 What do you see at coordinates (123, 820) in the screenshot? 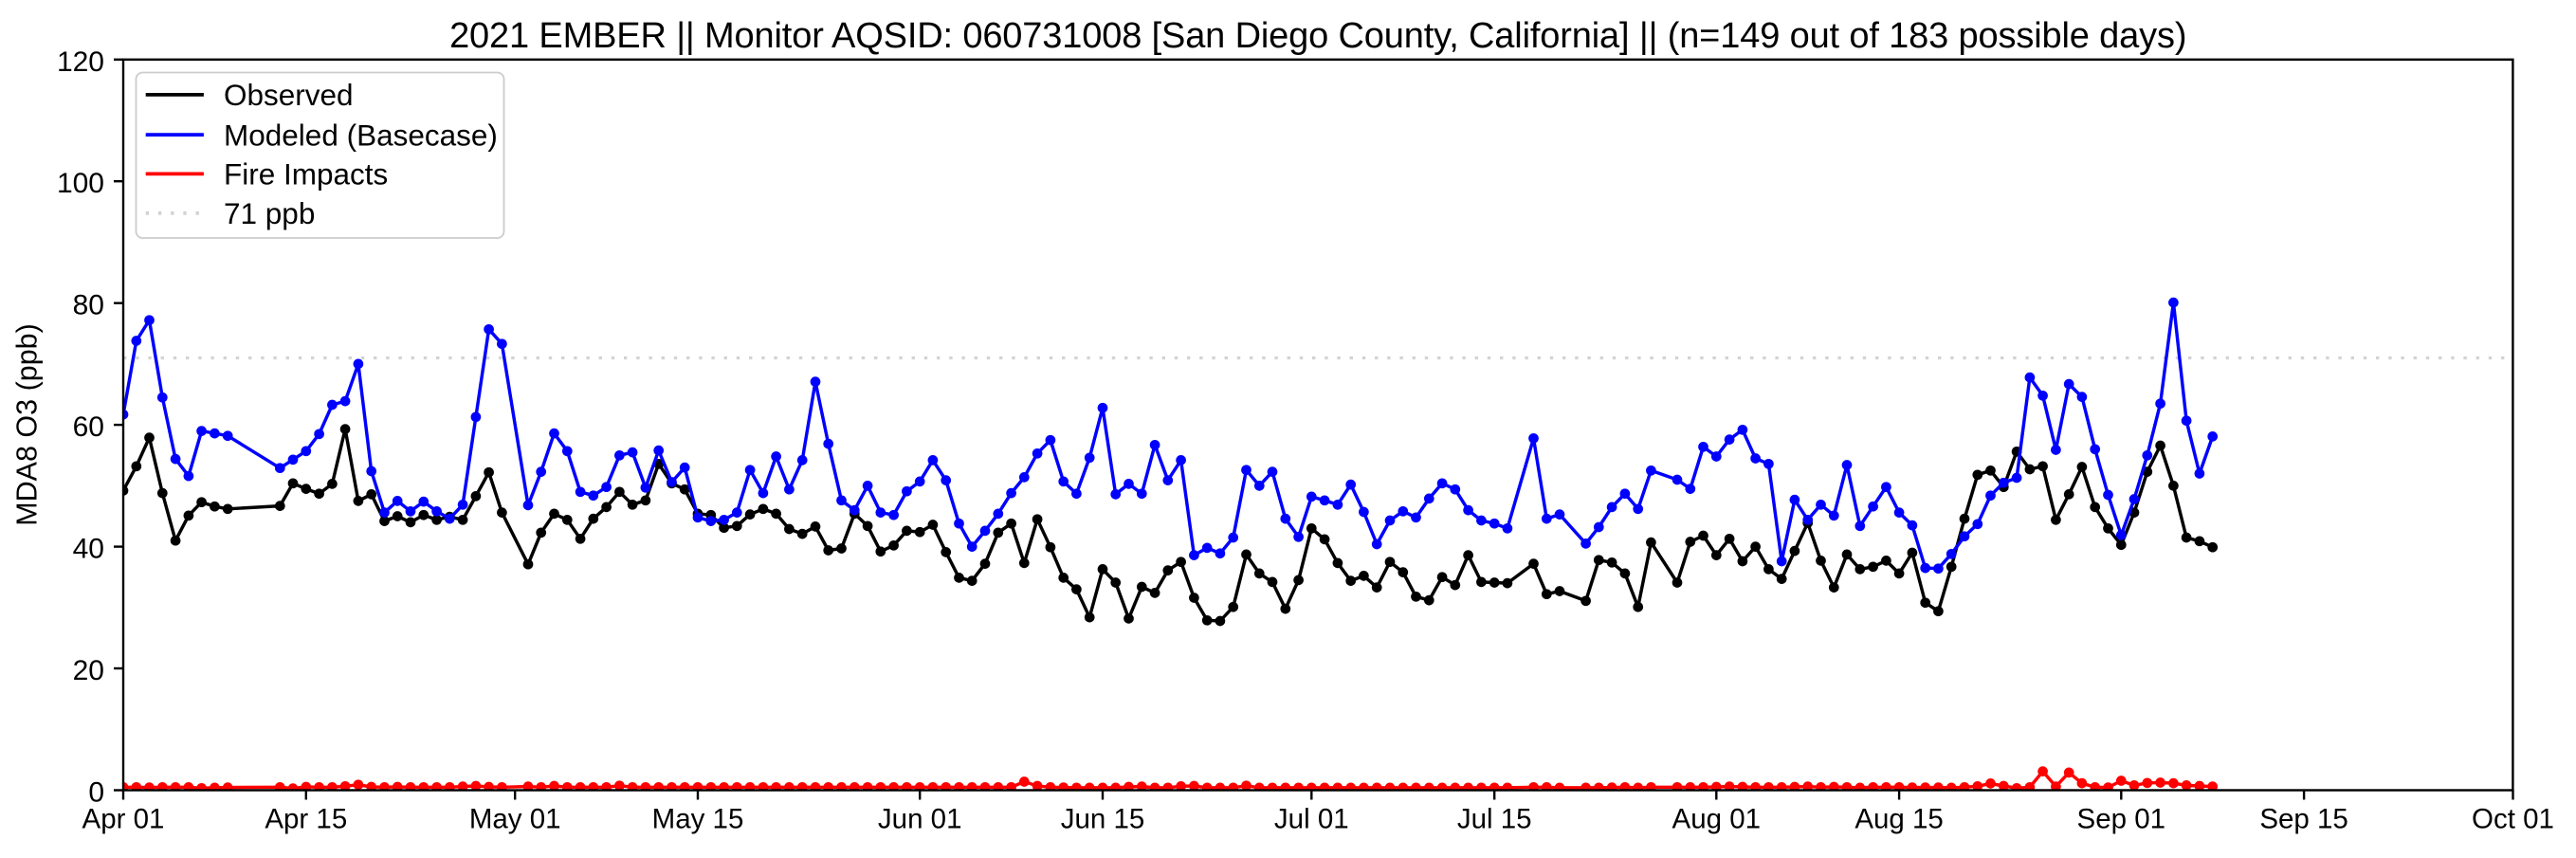
I see `svg-text: Apr 01` at bounding box center [123, 820].